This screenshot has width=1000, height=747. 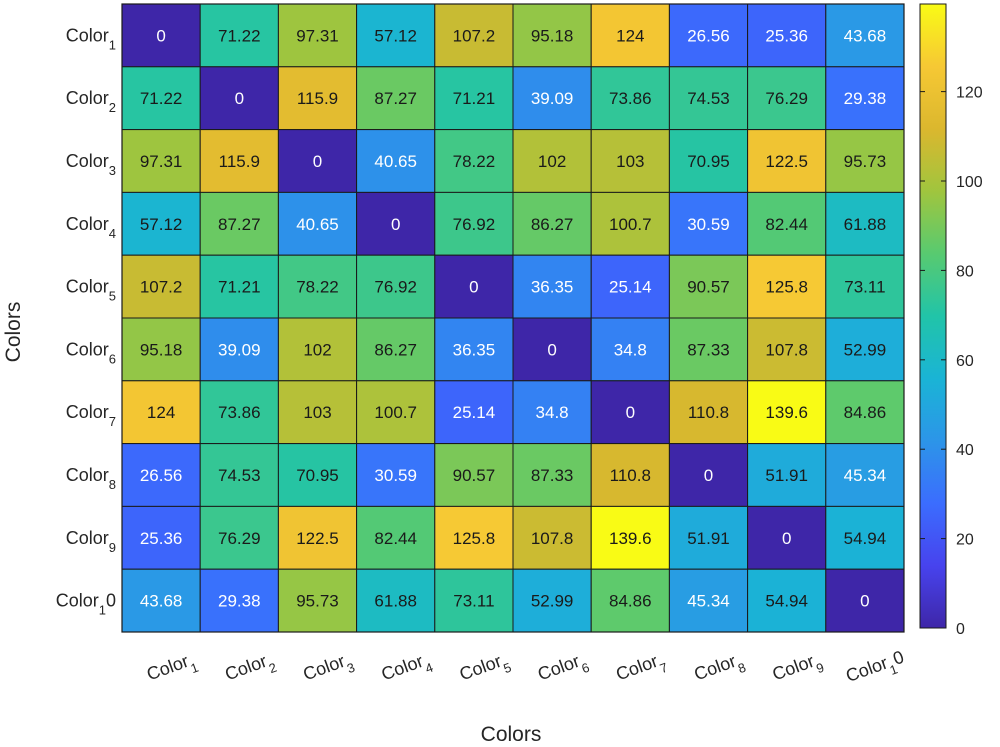 I want to click on cell-value-label: 29.38, so click(x=865, y=98).